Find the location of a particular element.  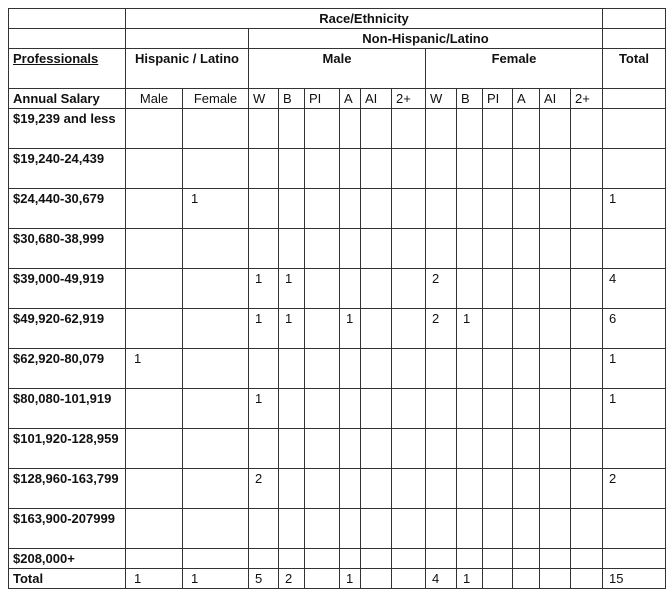

count-cell: 4 is located at coordinates (441, 578).